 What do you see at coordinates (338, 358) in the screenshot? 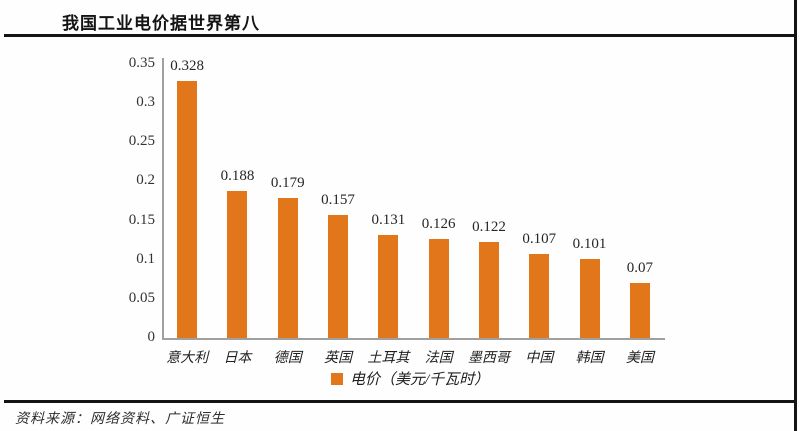
I see `x-axis-label: 英国` at bounding box center [338, 358].